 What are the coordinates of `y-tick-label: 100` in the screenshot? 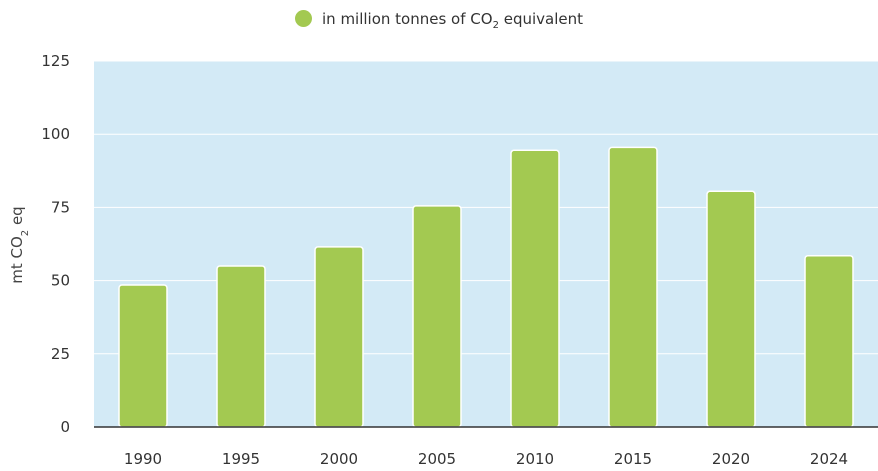 It's located at (55, 134).